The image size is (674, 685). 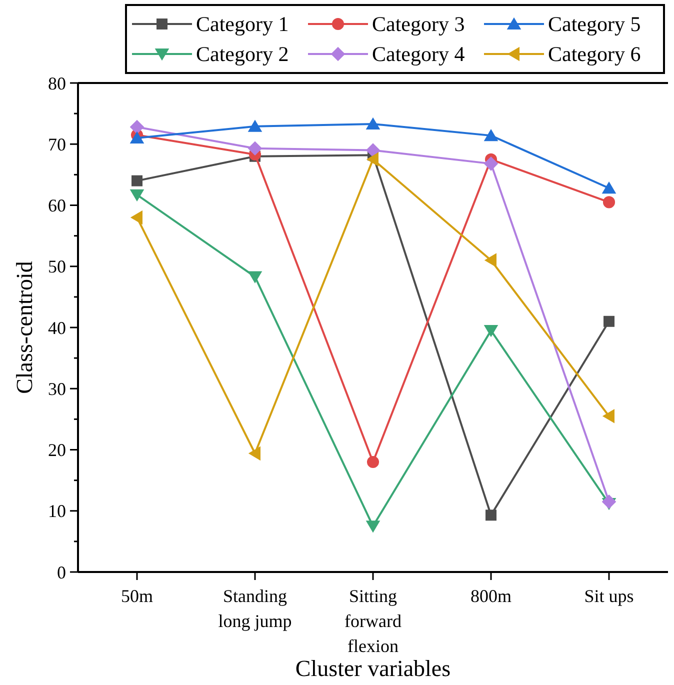 What do you see at coordinates (137, 596) in the screenshot?
I see `x-tick-label: 50m` at bounding box center [137, 596].